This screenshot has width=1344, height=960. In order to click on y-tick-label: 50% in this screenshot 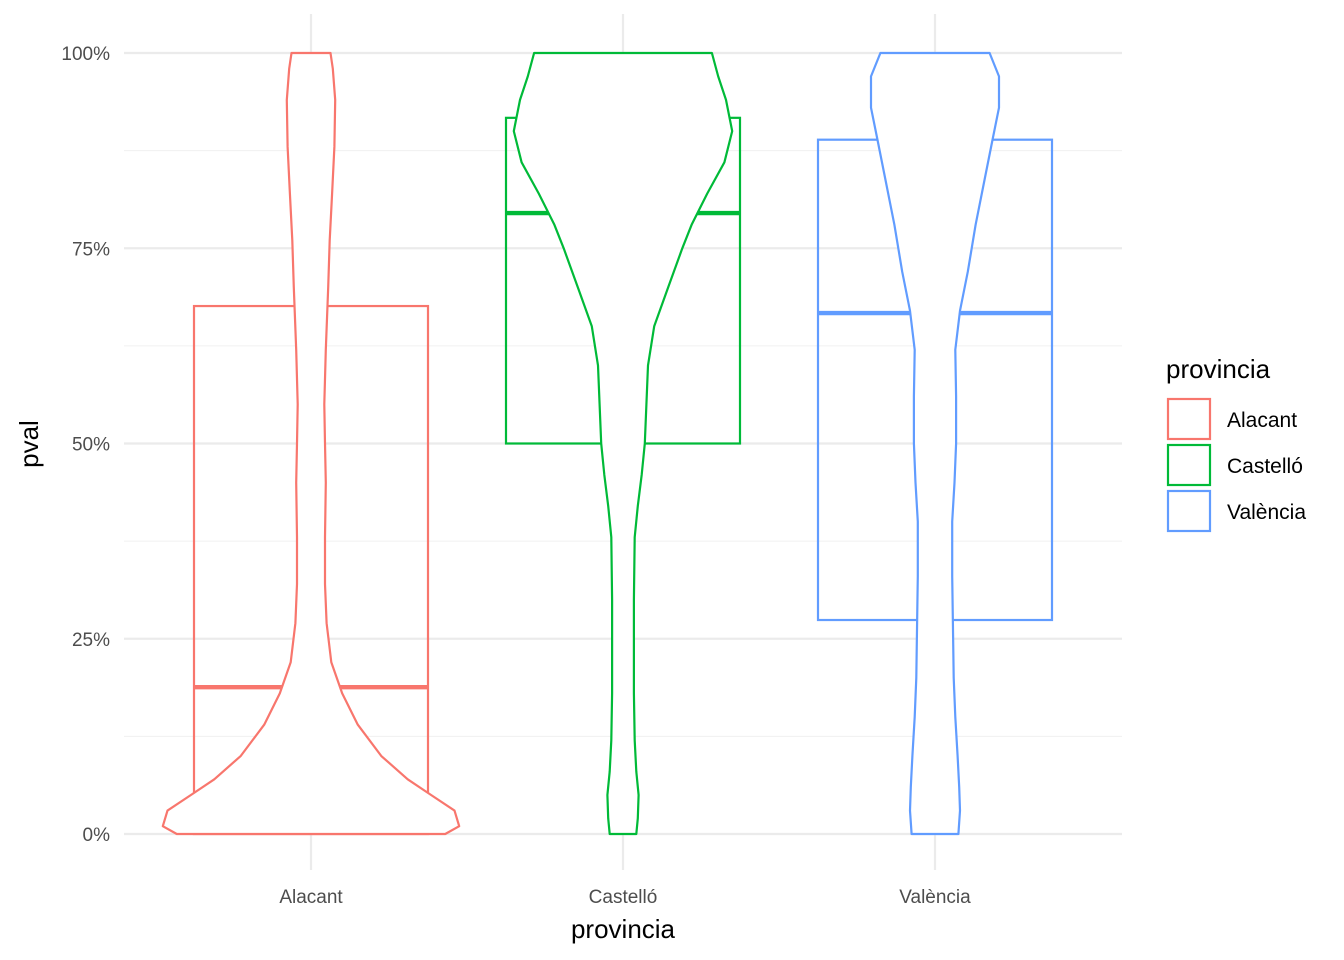, I will do `click(91, 445)`.